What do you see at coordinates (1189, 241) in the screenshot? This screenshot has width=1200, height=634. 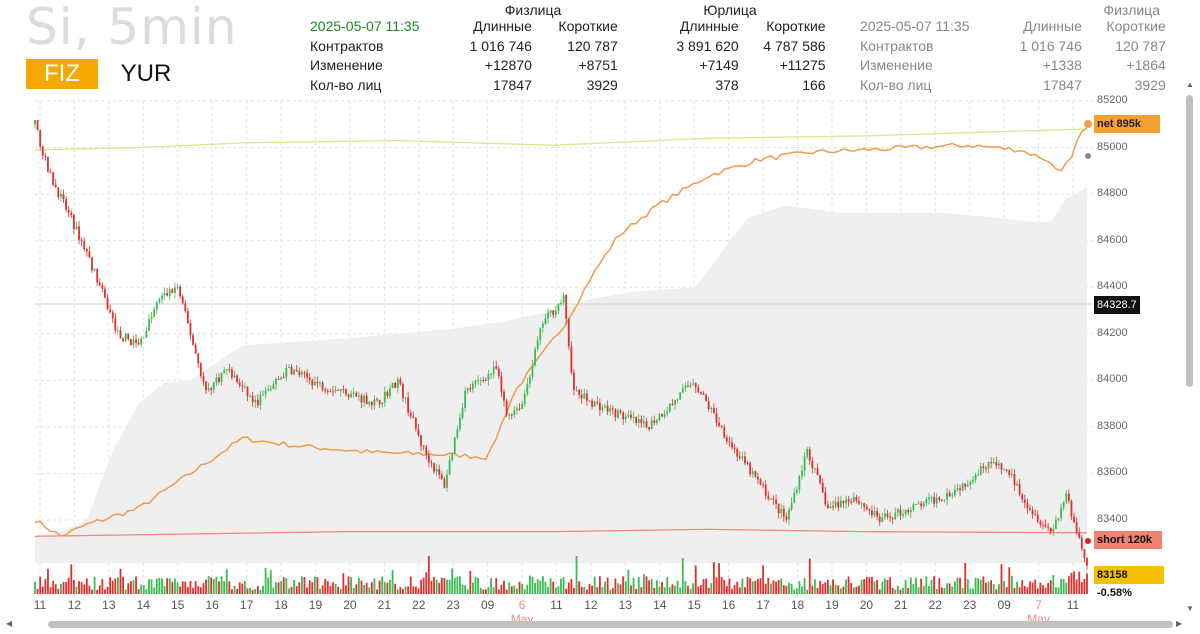 I see `vertical-scrollbar` at bounding box center [1189, 241].